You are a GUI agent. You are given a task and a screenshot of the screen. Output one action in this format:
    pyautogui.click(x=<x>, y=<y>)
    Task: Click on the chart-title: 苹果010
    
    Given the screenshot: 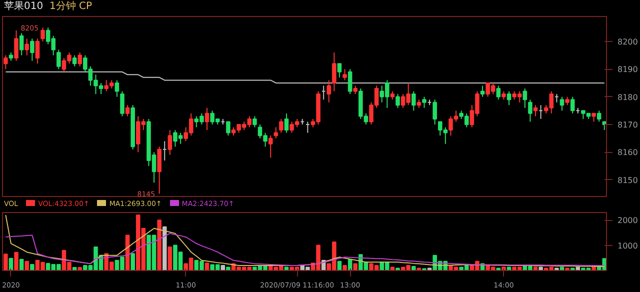 What is the action you would take?
    pyautogui.click(x=24, y=6)
    